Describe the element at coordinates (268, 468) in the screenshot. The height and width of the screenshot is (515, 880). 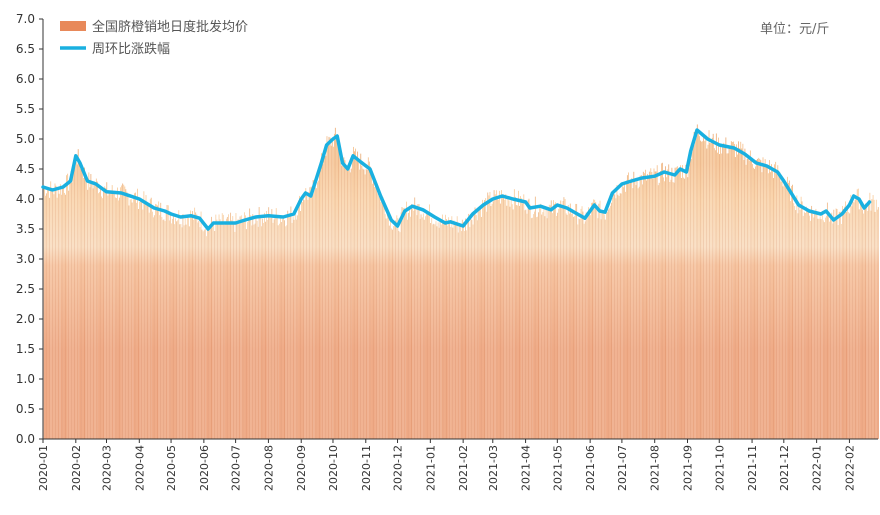
I see `x-tick-label: 2020-08` at that location.